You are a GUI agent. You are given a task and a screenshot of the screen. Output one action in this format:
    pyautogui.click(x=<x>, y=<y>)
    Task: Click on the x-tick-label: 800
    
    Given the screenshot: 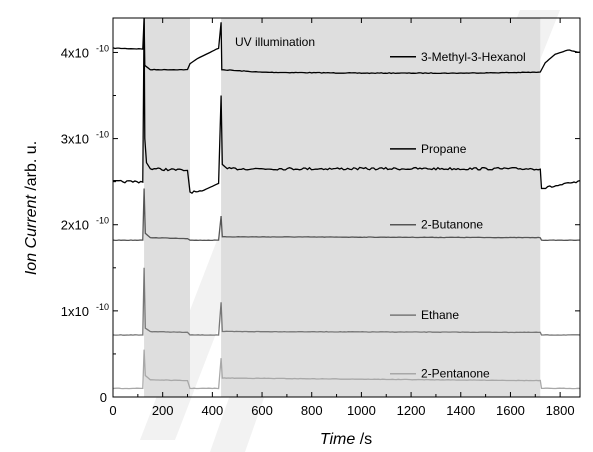 What is the action you would take?
    pyautogui.click(x=312, y=410)
    